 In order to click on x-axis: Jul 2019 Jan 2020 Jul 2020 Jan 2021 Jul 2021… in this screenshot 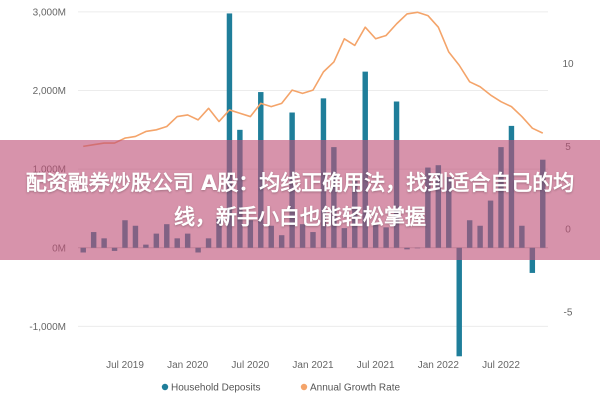, I will do `click(313, 365)`.